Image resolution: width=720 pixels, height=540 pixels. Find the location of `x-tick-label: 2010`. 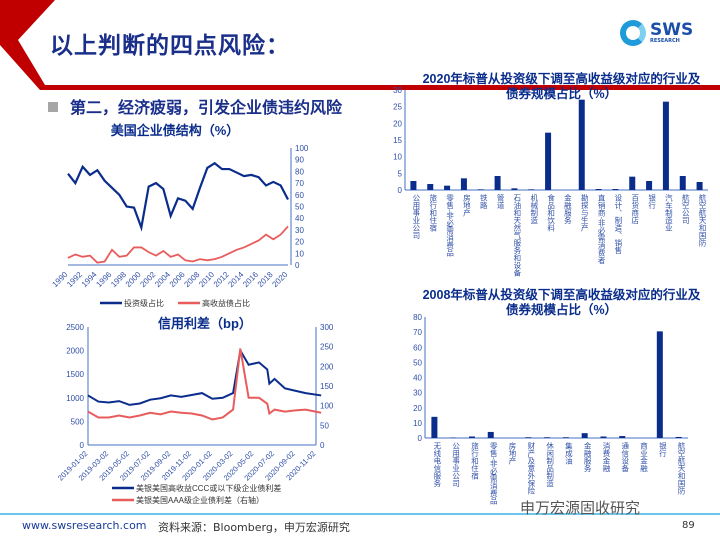

x-tick-label: 2010 is located at coordinates (206, 279).